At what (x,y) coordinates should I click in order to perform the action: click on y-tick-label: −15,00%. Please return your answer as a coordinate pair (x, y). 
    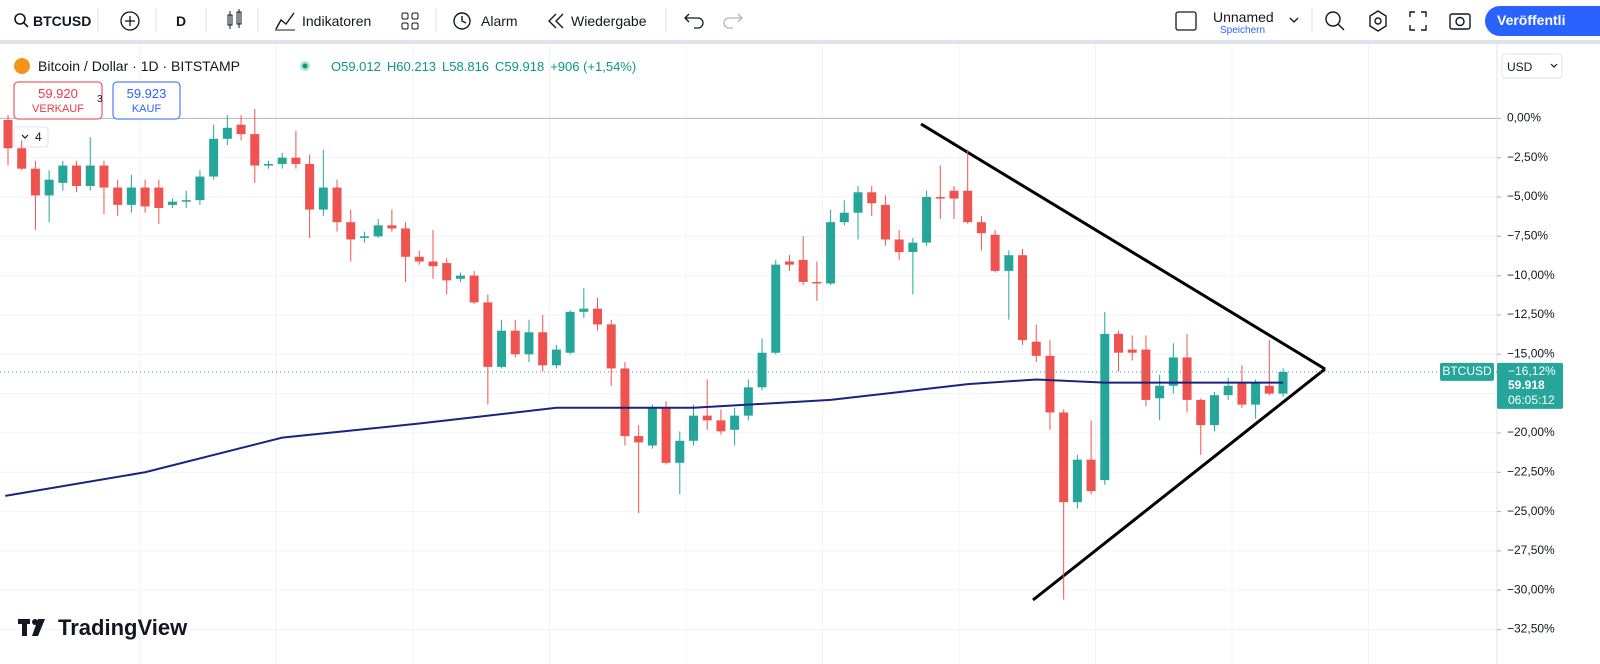
    Looking at the image, I should click on (1531, 353).